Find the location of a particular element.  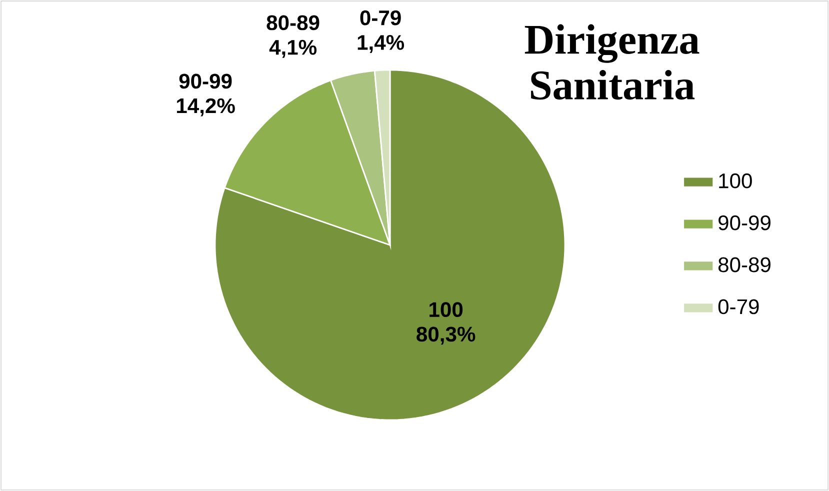

text: Dirigenza Sanitaria is located at coordinates (612, 62).